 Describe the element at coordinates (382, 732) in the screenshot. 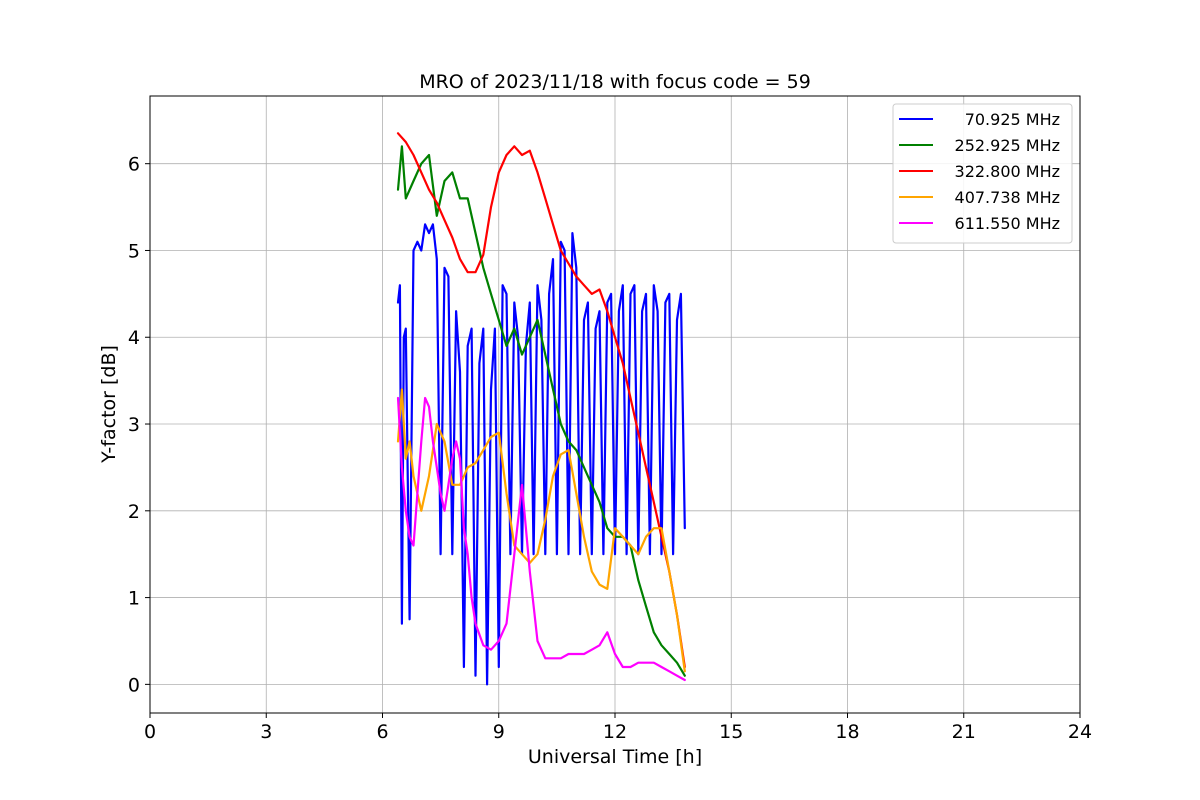

I see `x-tick-label: 6` at that location.